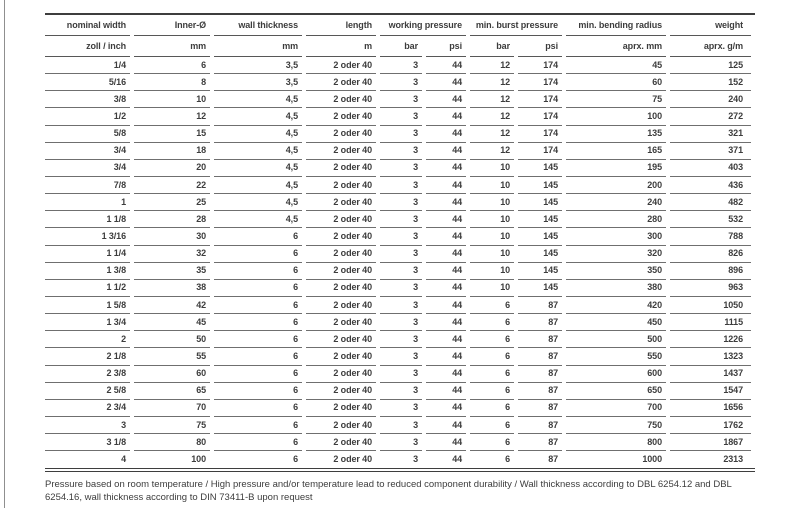 The height and width of the screenshot is (508, 794). What do you see at coordinates (87, 100) in the screenshot?
I see `cell-nominal-width-zoll-inch: 3/8` at bounding box center [87, 100].